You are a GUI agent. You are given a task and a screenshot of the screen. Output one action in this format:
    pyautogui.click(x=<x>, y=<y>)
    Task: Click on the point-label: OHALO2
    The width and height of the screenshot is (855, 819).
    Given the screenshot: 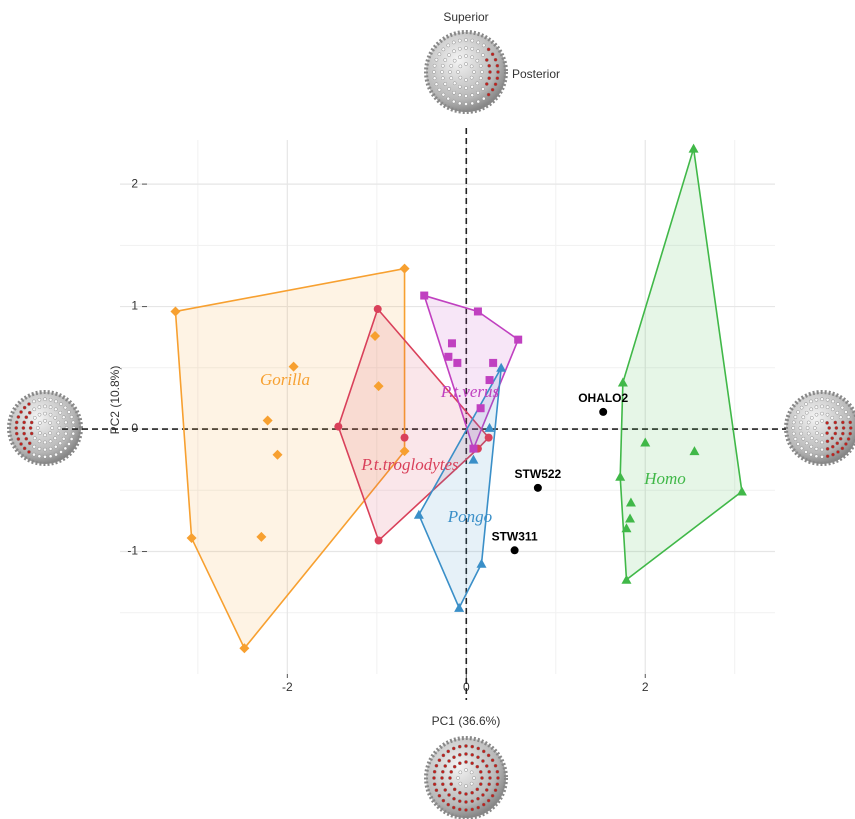 What is the action you would take?
    pyautogui.click(x=603, y=398)
    